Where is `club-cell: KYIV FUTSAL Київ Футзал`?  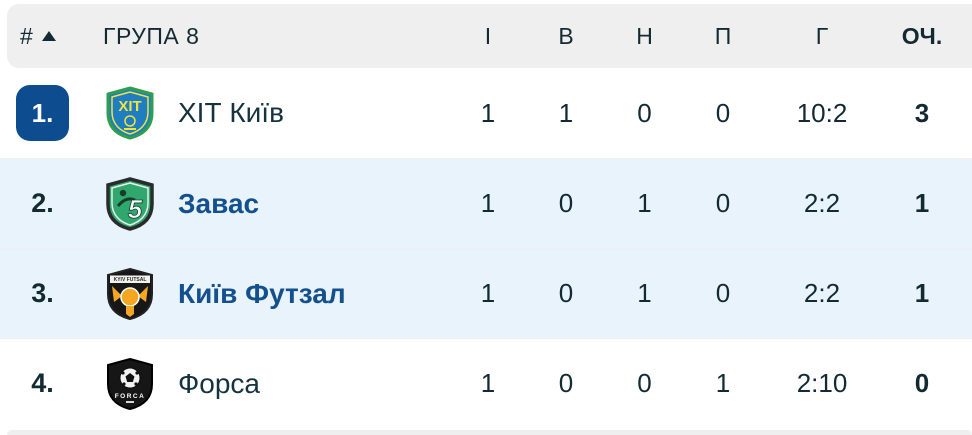
club-cell: KYIV FUTSAL Київ Футзал is located at coordinates (271, 294).